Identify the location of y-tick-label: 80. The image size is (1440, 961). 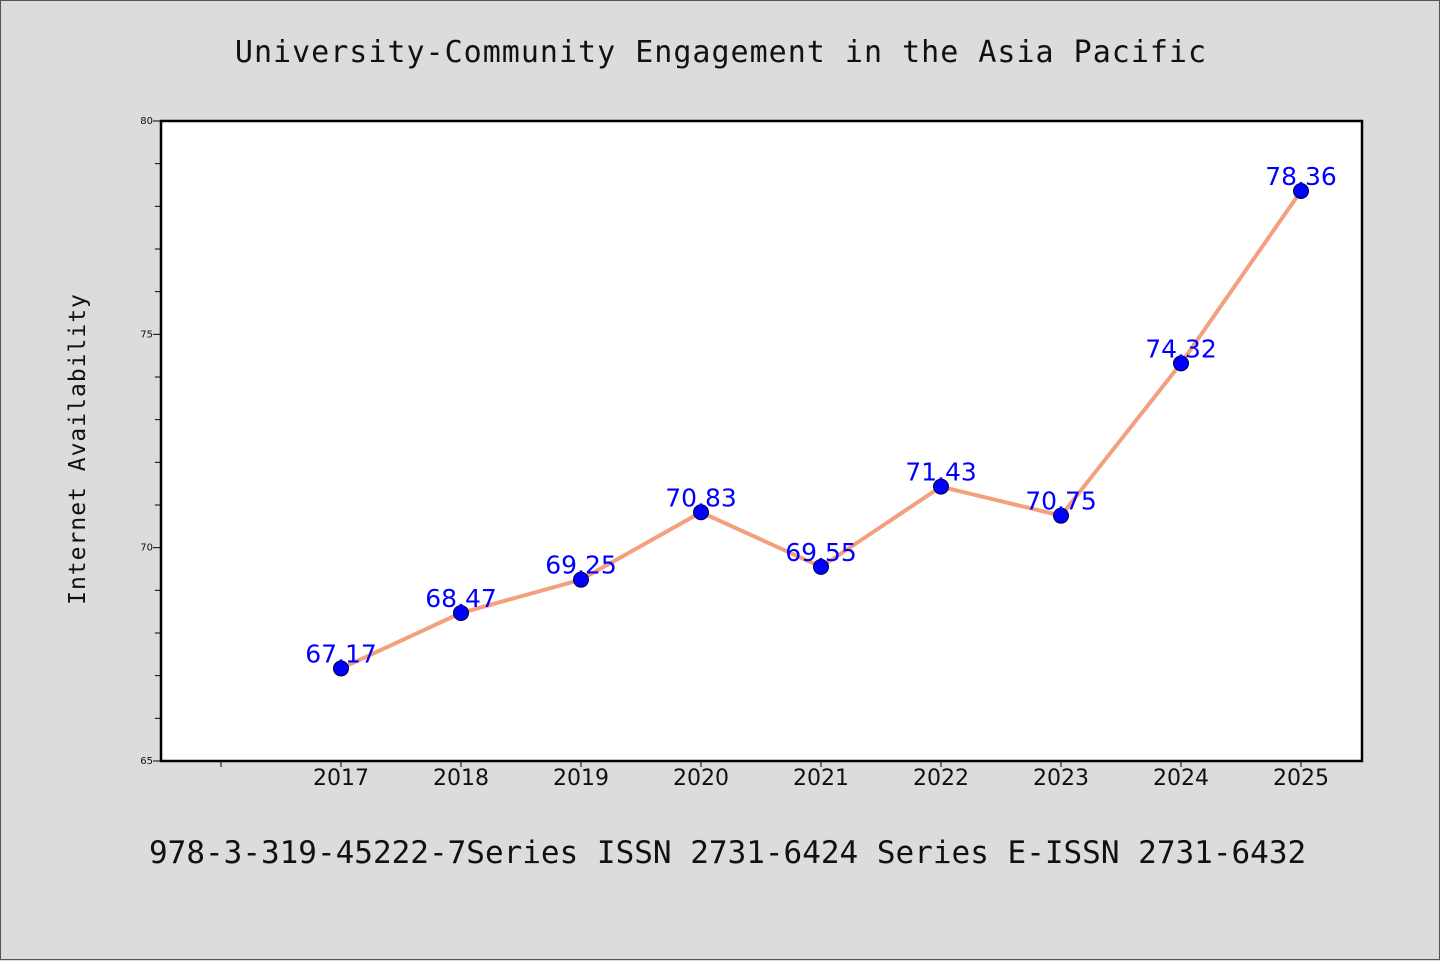
(146, 121).